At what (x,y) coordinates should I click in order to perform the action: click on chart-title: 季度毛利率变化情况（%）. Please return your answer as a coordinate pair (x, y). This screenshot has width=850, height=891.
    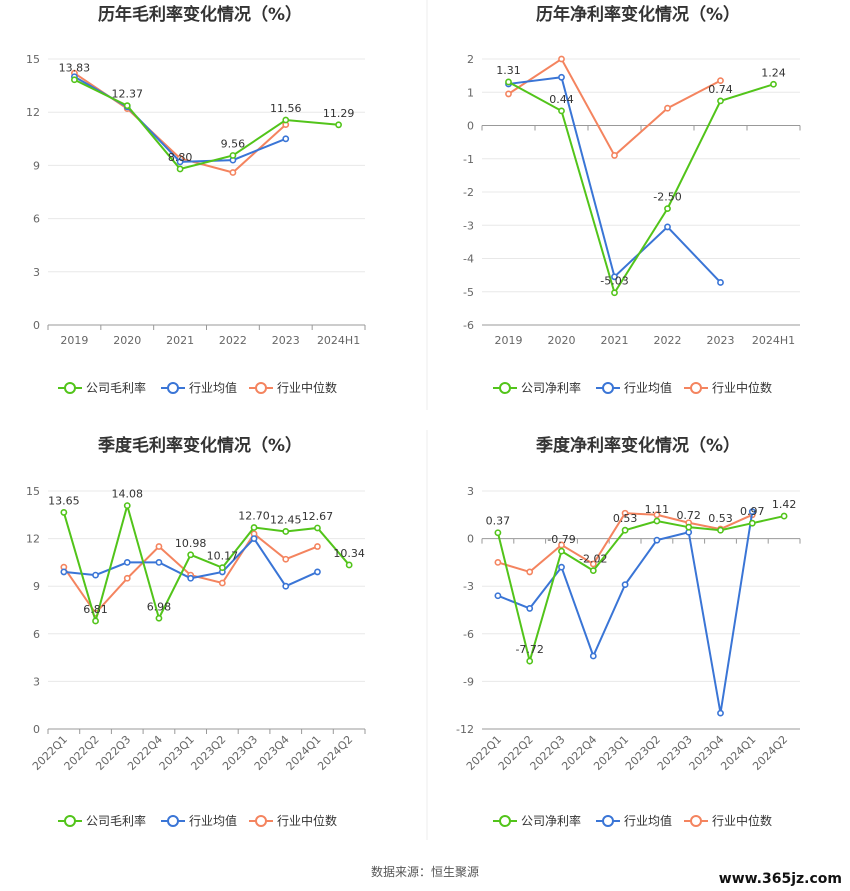
    Looking at the image, I should click on (200, 445).